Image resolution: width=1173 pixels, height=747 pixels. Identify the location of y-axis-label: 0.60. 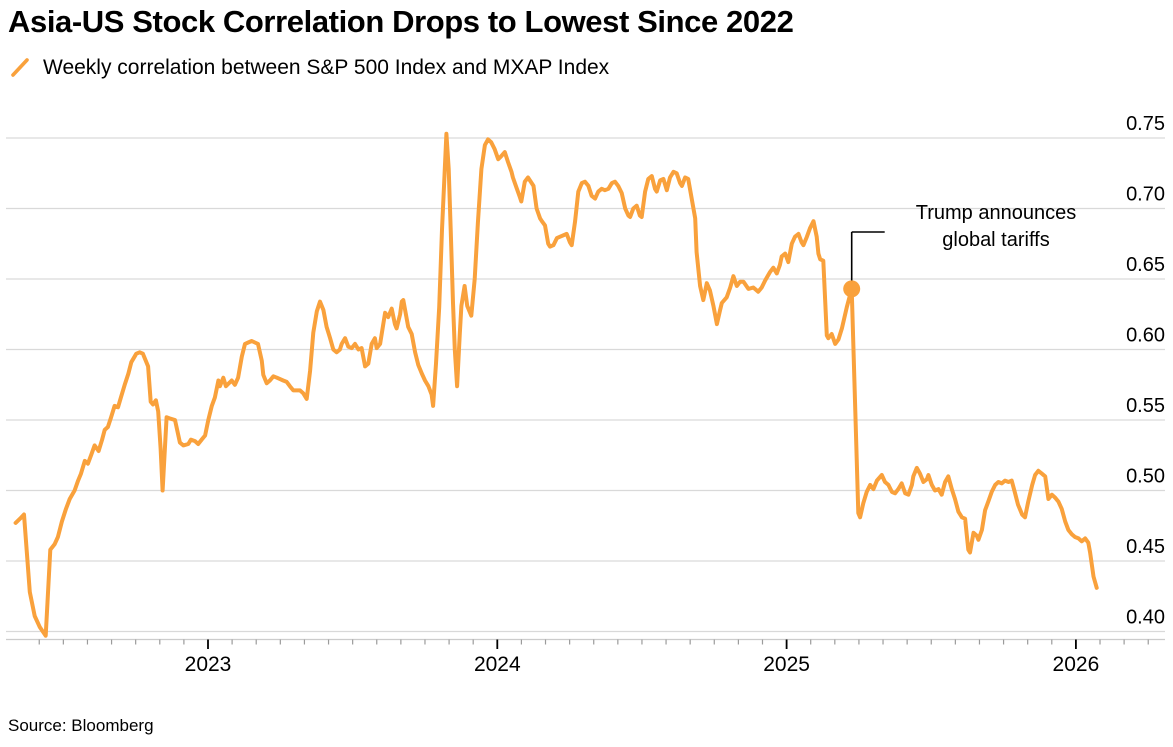
(1145, 336).